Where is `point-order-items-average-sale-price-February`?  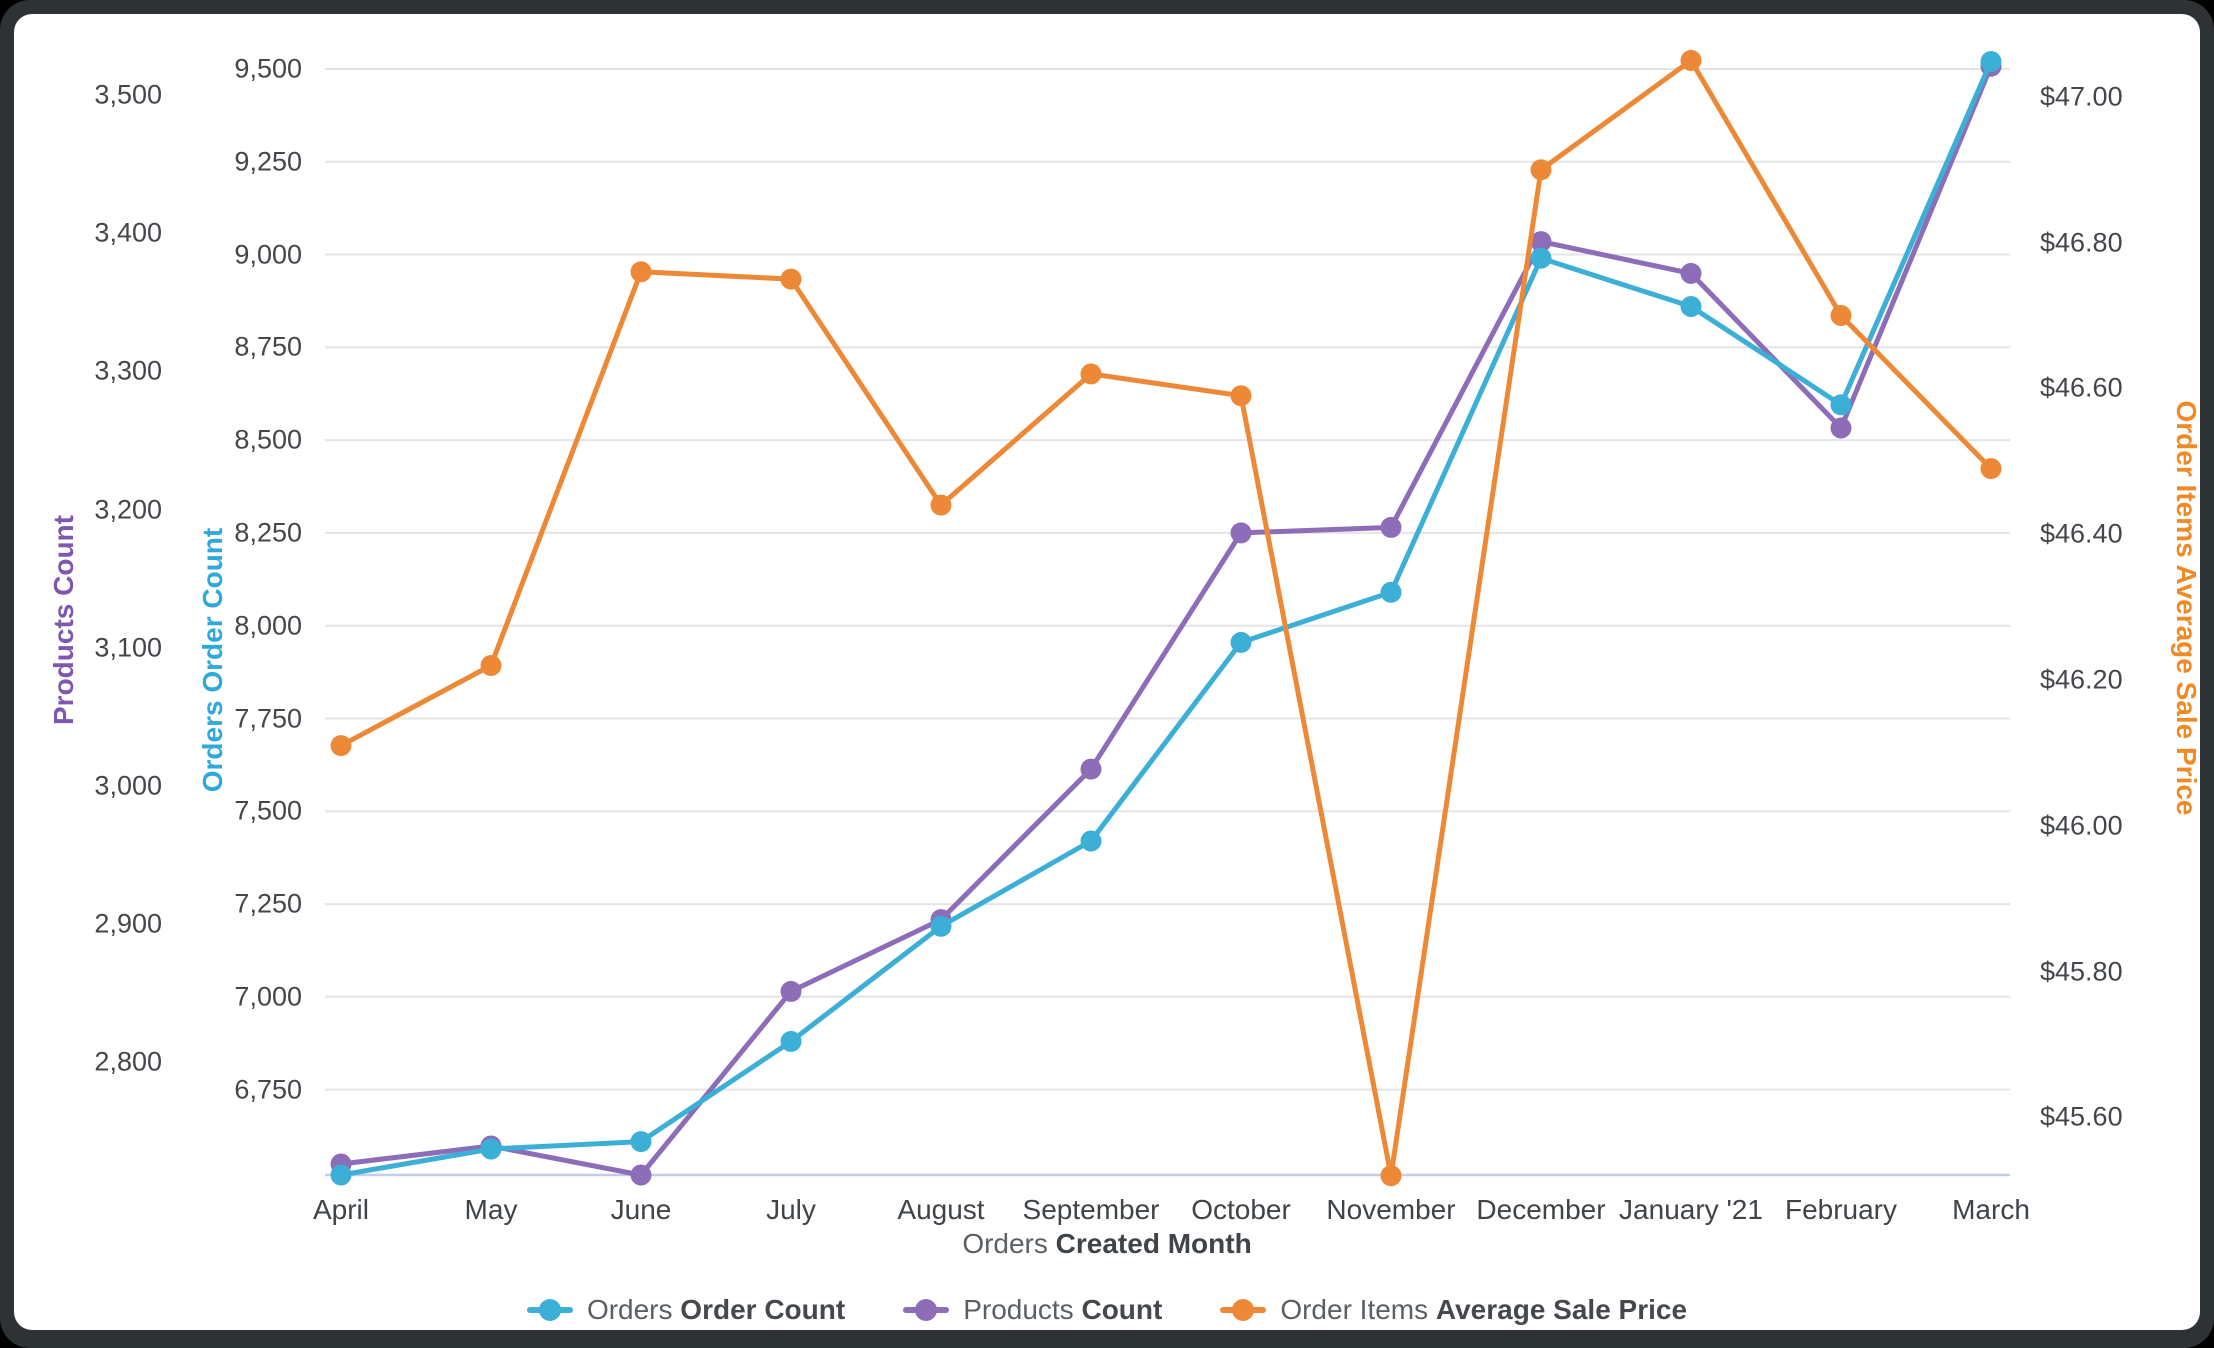 point-order-items-average-sale-price-February is located at coordinates (1841, 315).